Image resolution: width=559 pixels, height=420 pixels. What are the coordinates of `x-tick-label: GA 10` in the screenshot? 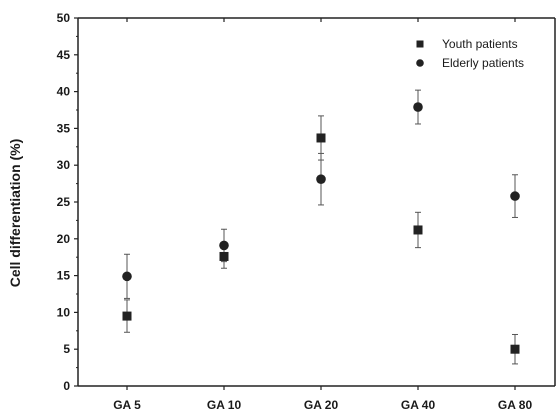 It's located at (224, 405).